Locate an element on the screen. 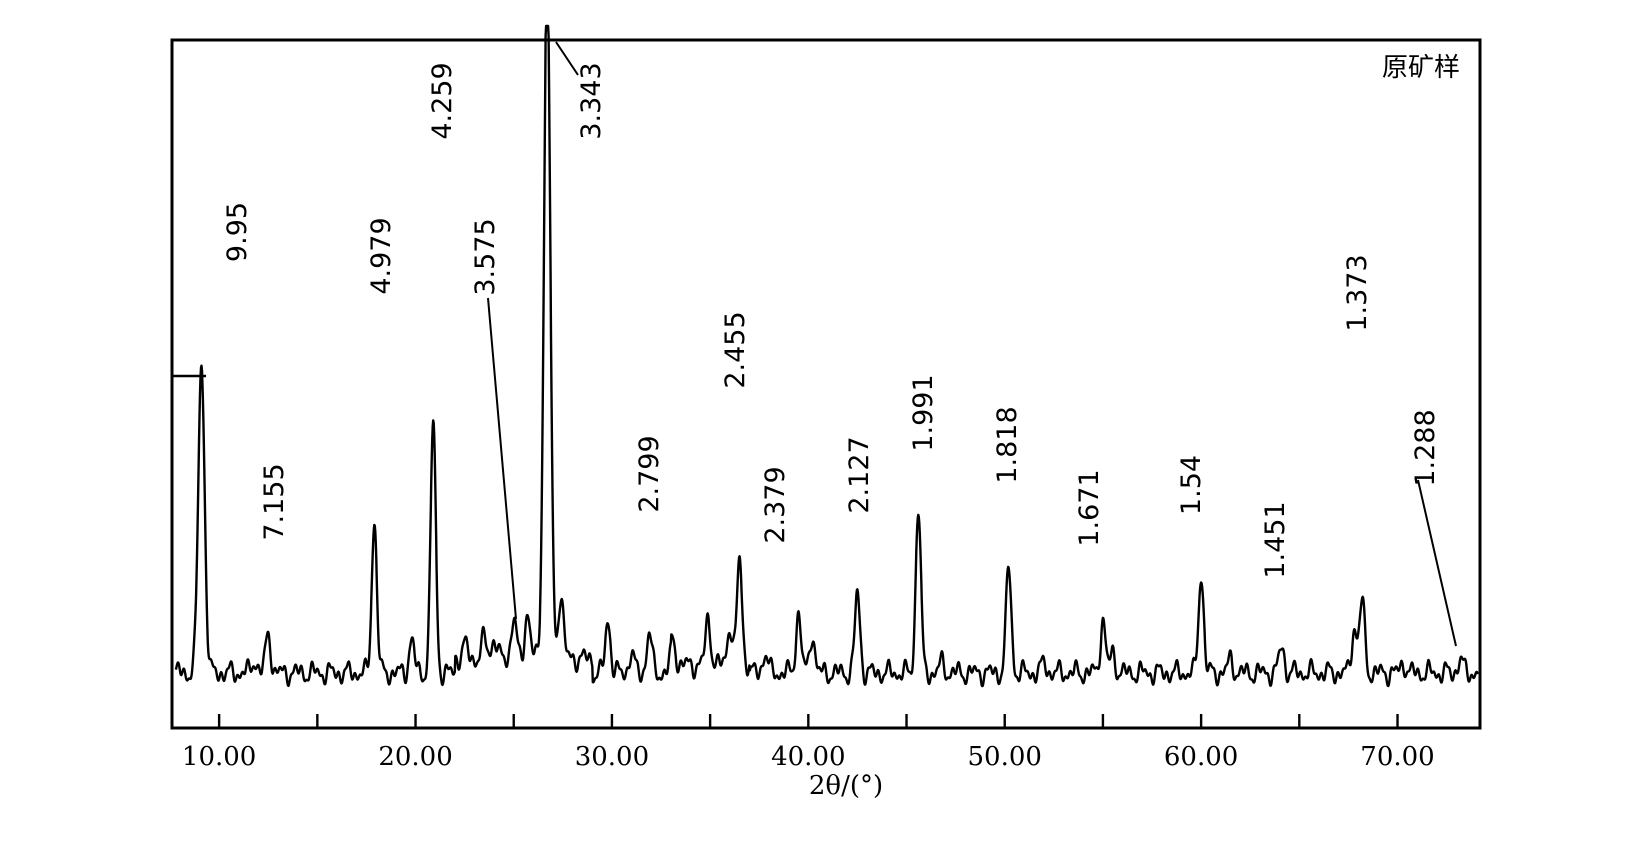 The image size is (1642, 847). peak-label-2: 4.979 is located at coordinates (381, 255).